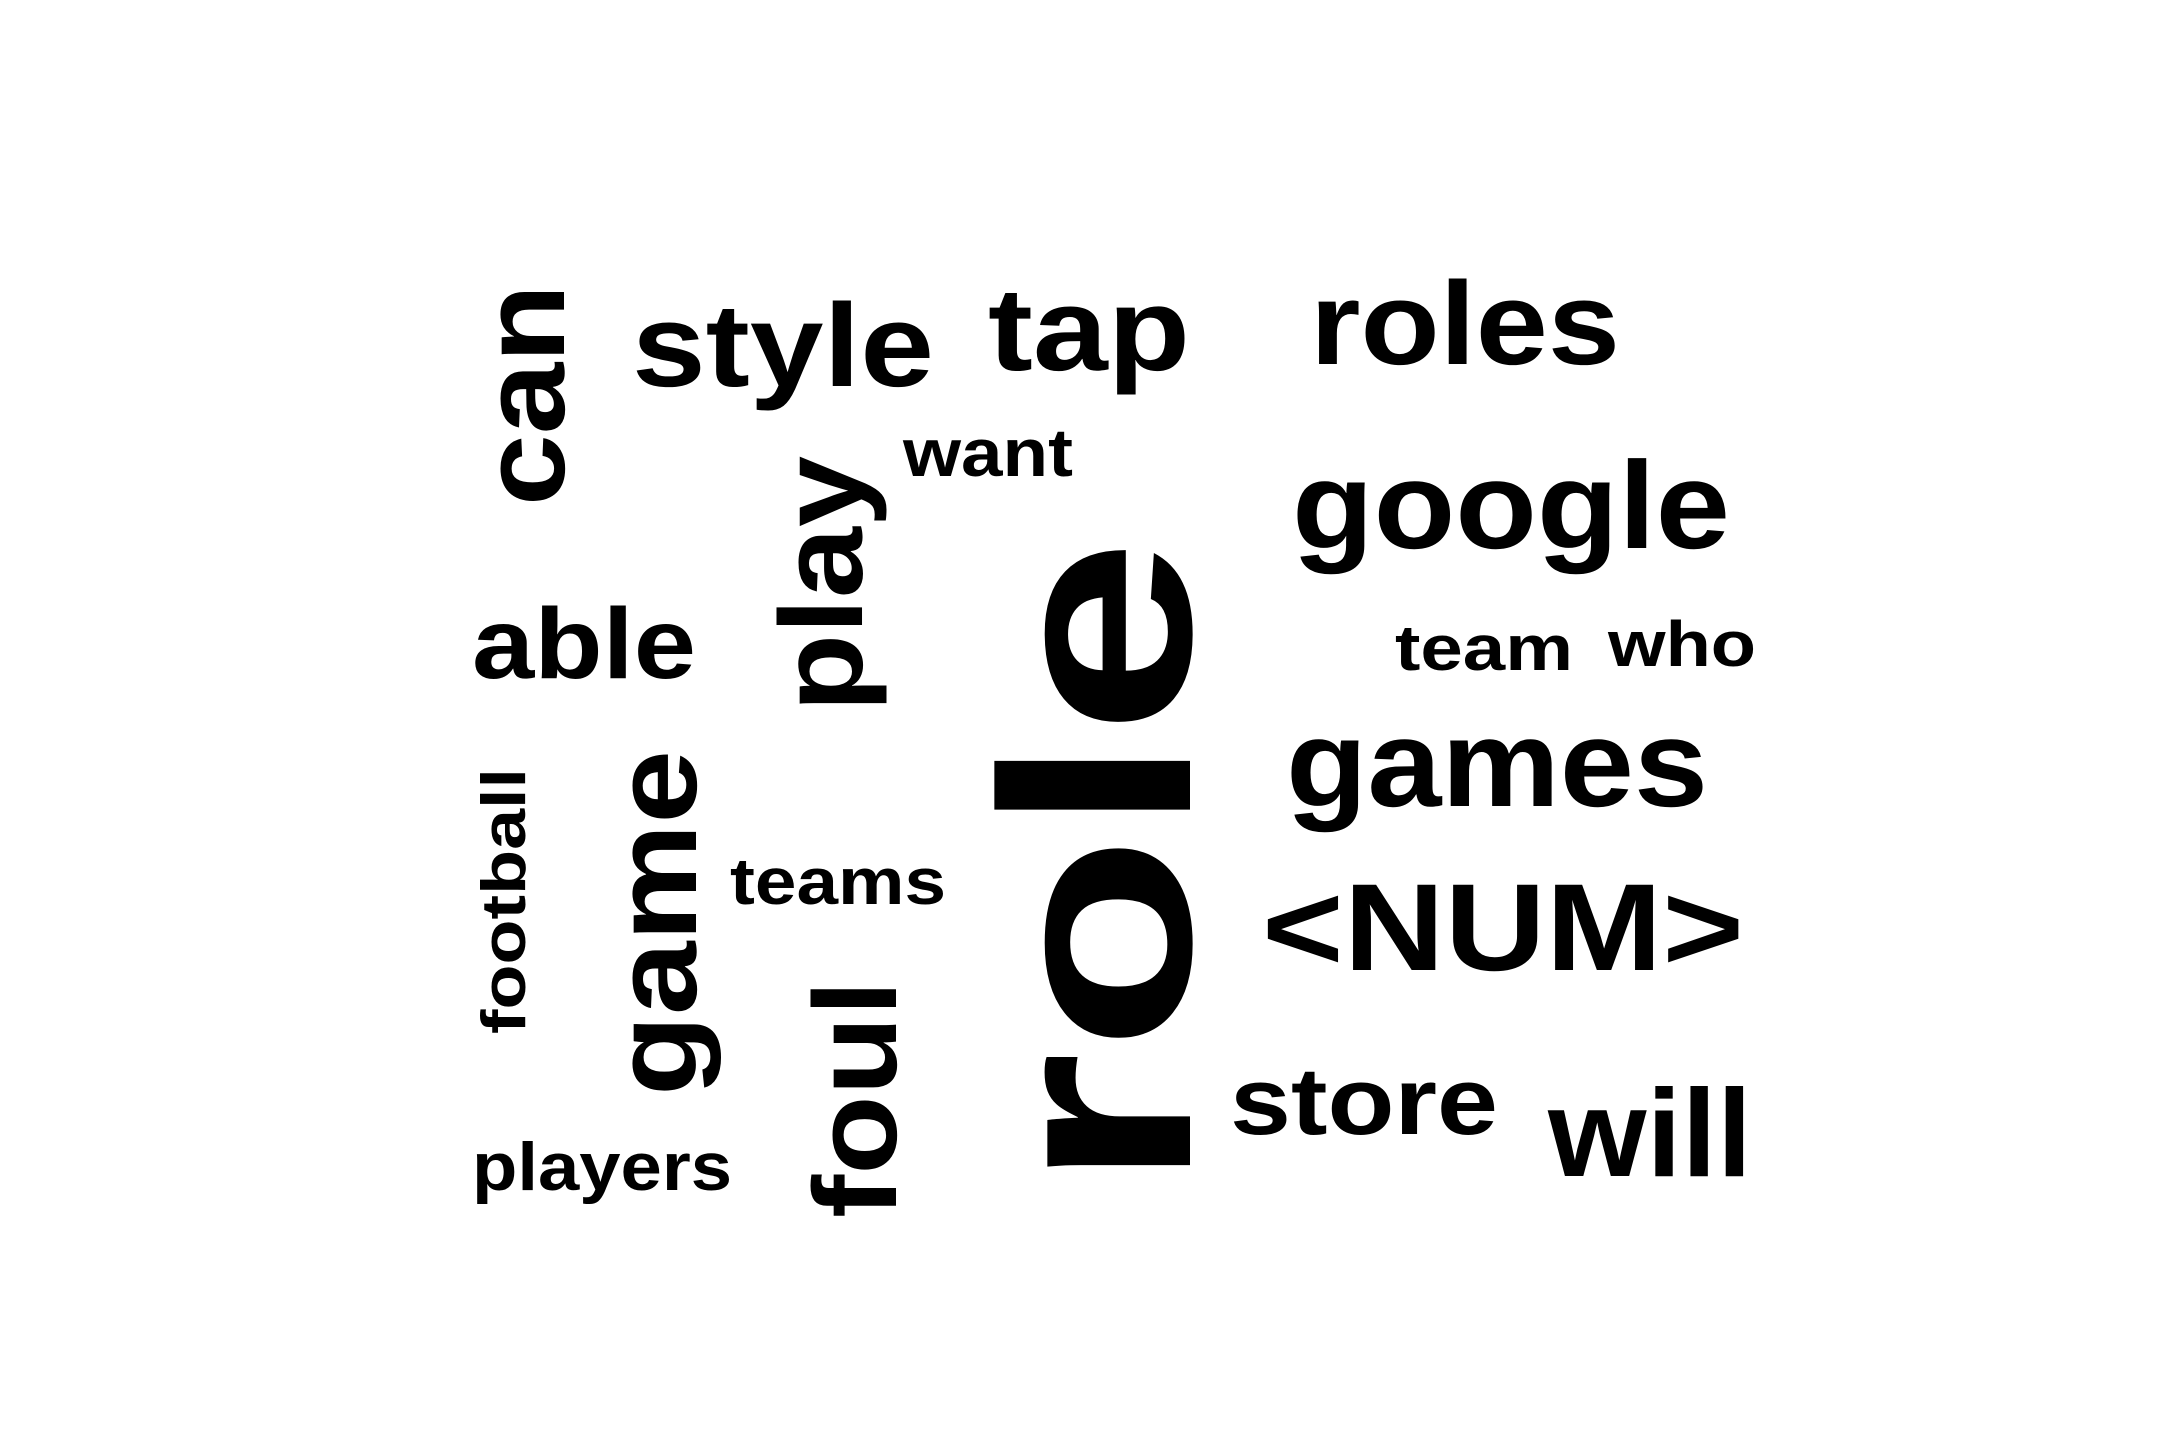 The height and width of the screenshot is (1445, 2160). Describe the element at coordinates (783, 346) in the screenshot. I see `word-style: style` at that location.